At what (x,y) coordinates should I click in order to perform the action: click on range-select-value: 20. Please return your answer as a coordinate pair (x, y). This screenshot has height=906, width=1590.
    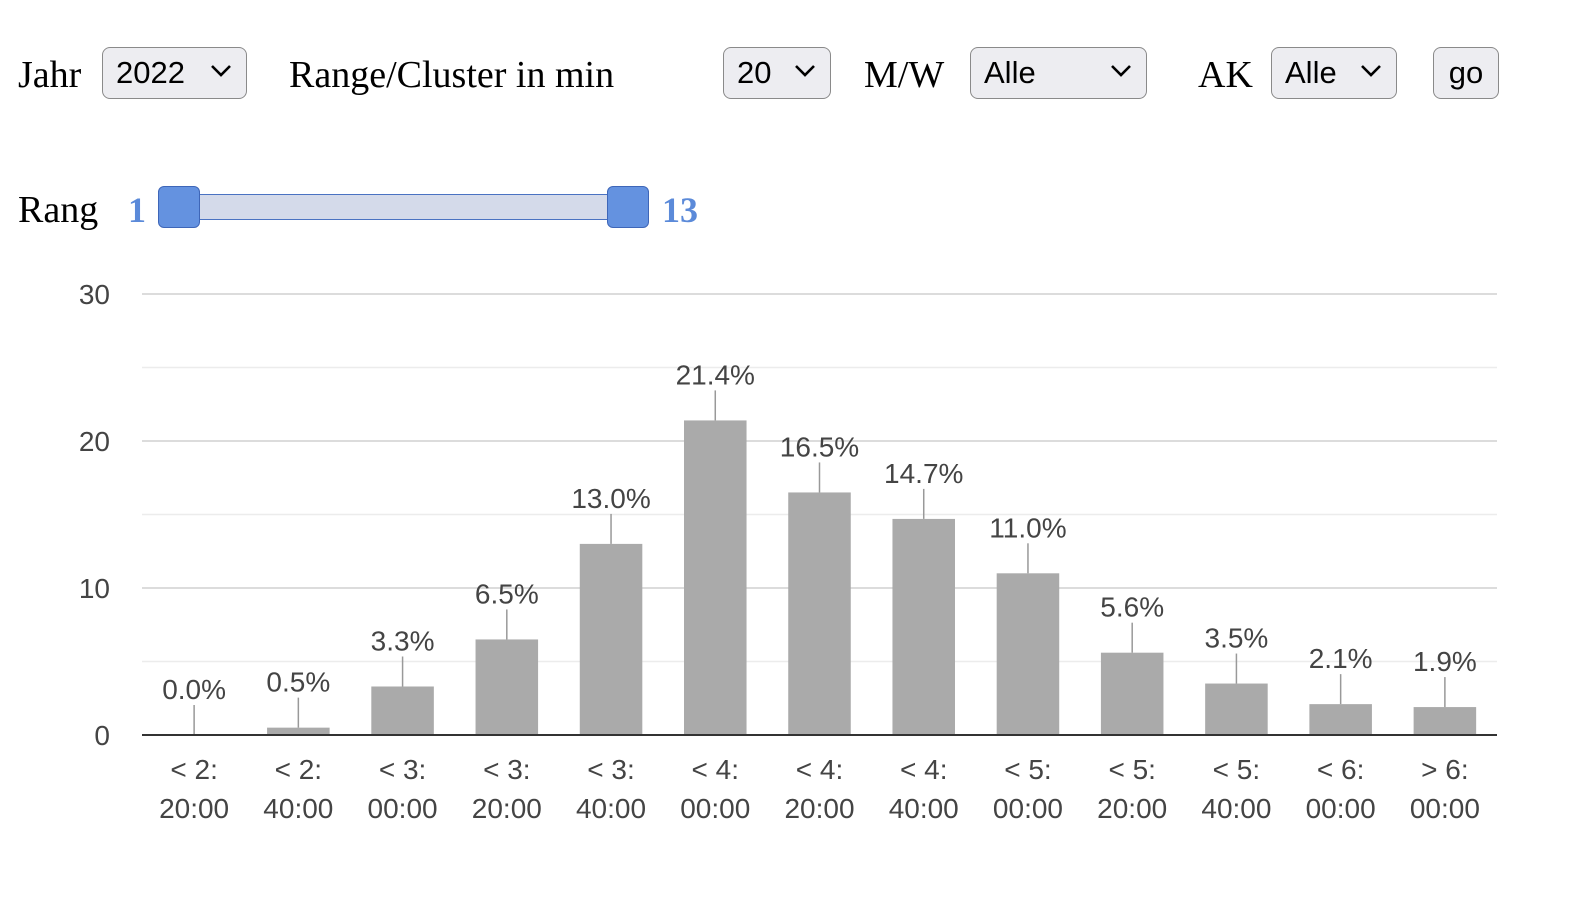
    Looking at the image, I should click on (754, 72).